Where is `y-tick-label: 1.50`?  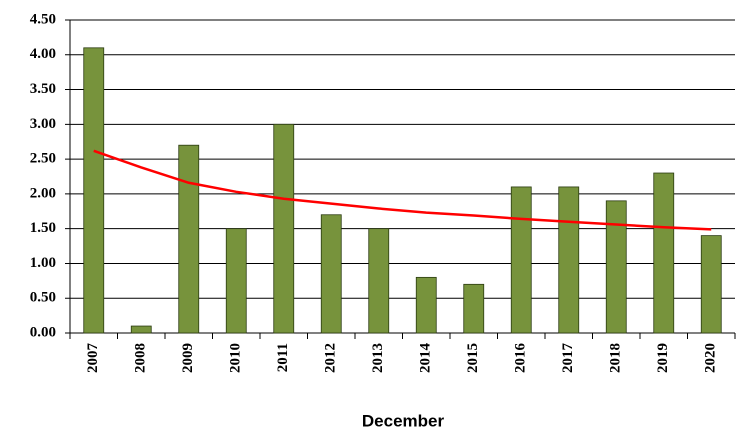
y-tick-label: 1.50 is located at coordinates (43, 228).